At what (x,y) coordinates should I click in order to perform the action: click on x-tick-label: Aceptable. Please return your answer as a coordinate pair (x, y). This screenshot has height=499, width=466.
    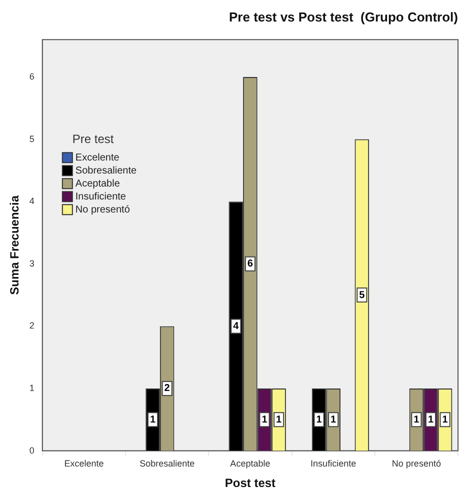
    Looking at the image, I should click on (250, 463).